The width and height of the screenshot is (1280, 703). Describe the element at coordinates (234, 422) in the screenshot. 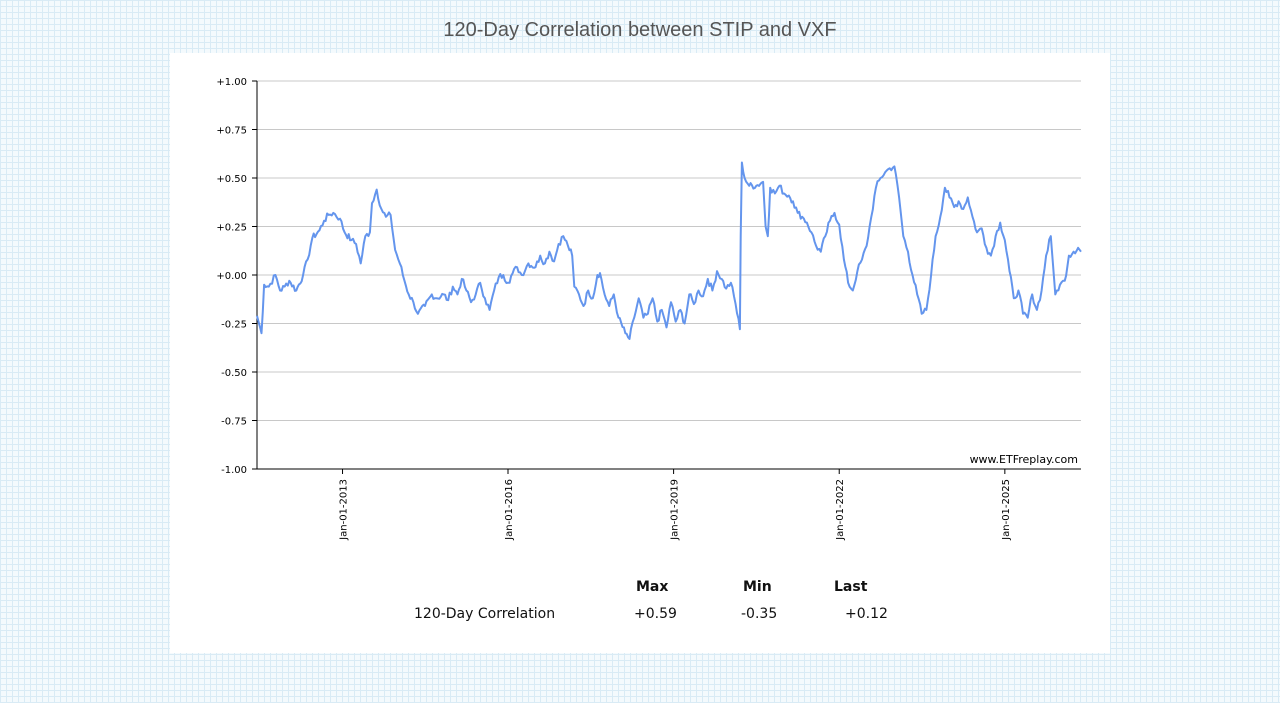

I see `y-tick-label: -0.75` at that location.